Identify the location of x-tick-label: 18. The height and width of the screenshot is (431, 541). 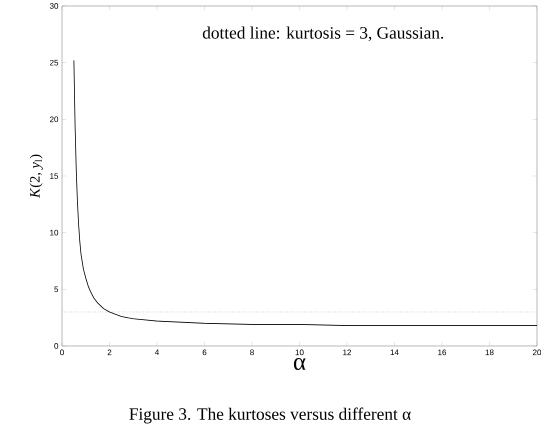
(490, 353).